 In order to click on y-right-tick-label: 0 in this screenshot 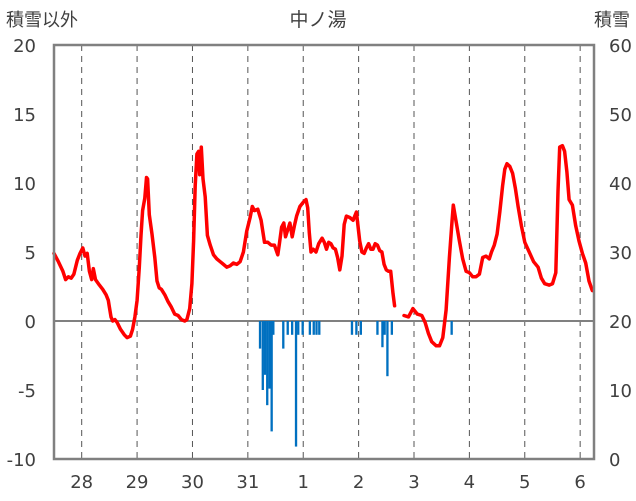, I will do `click(614, 460)`.